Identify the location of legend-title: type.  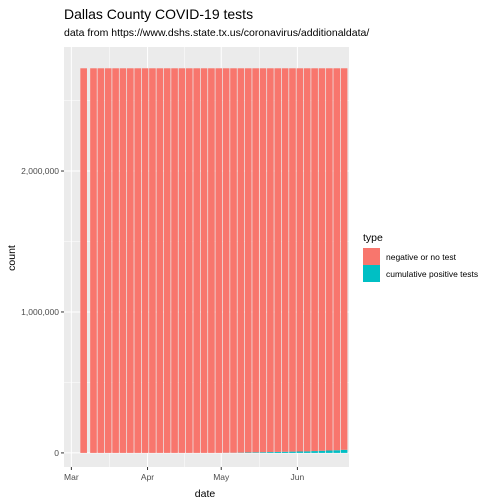
(373, 238).